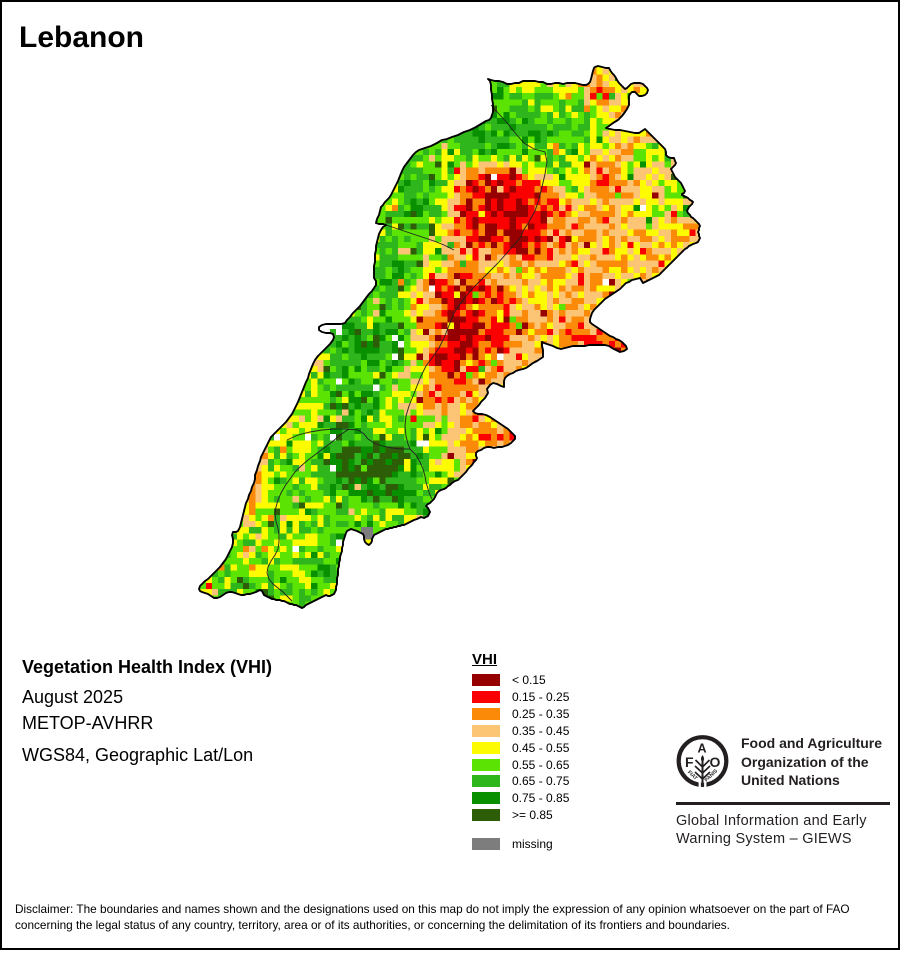 This screenshot has height=957, width=900. I want to click on svg-text: A, so click(702, 749).